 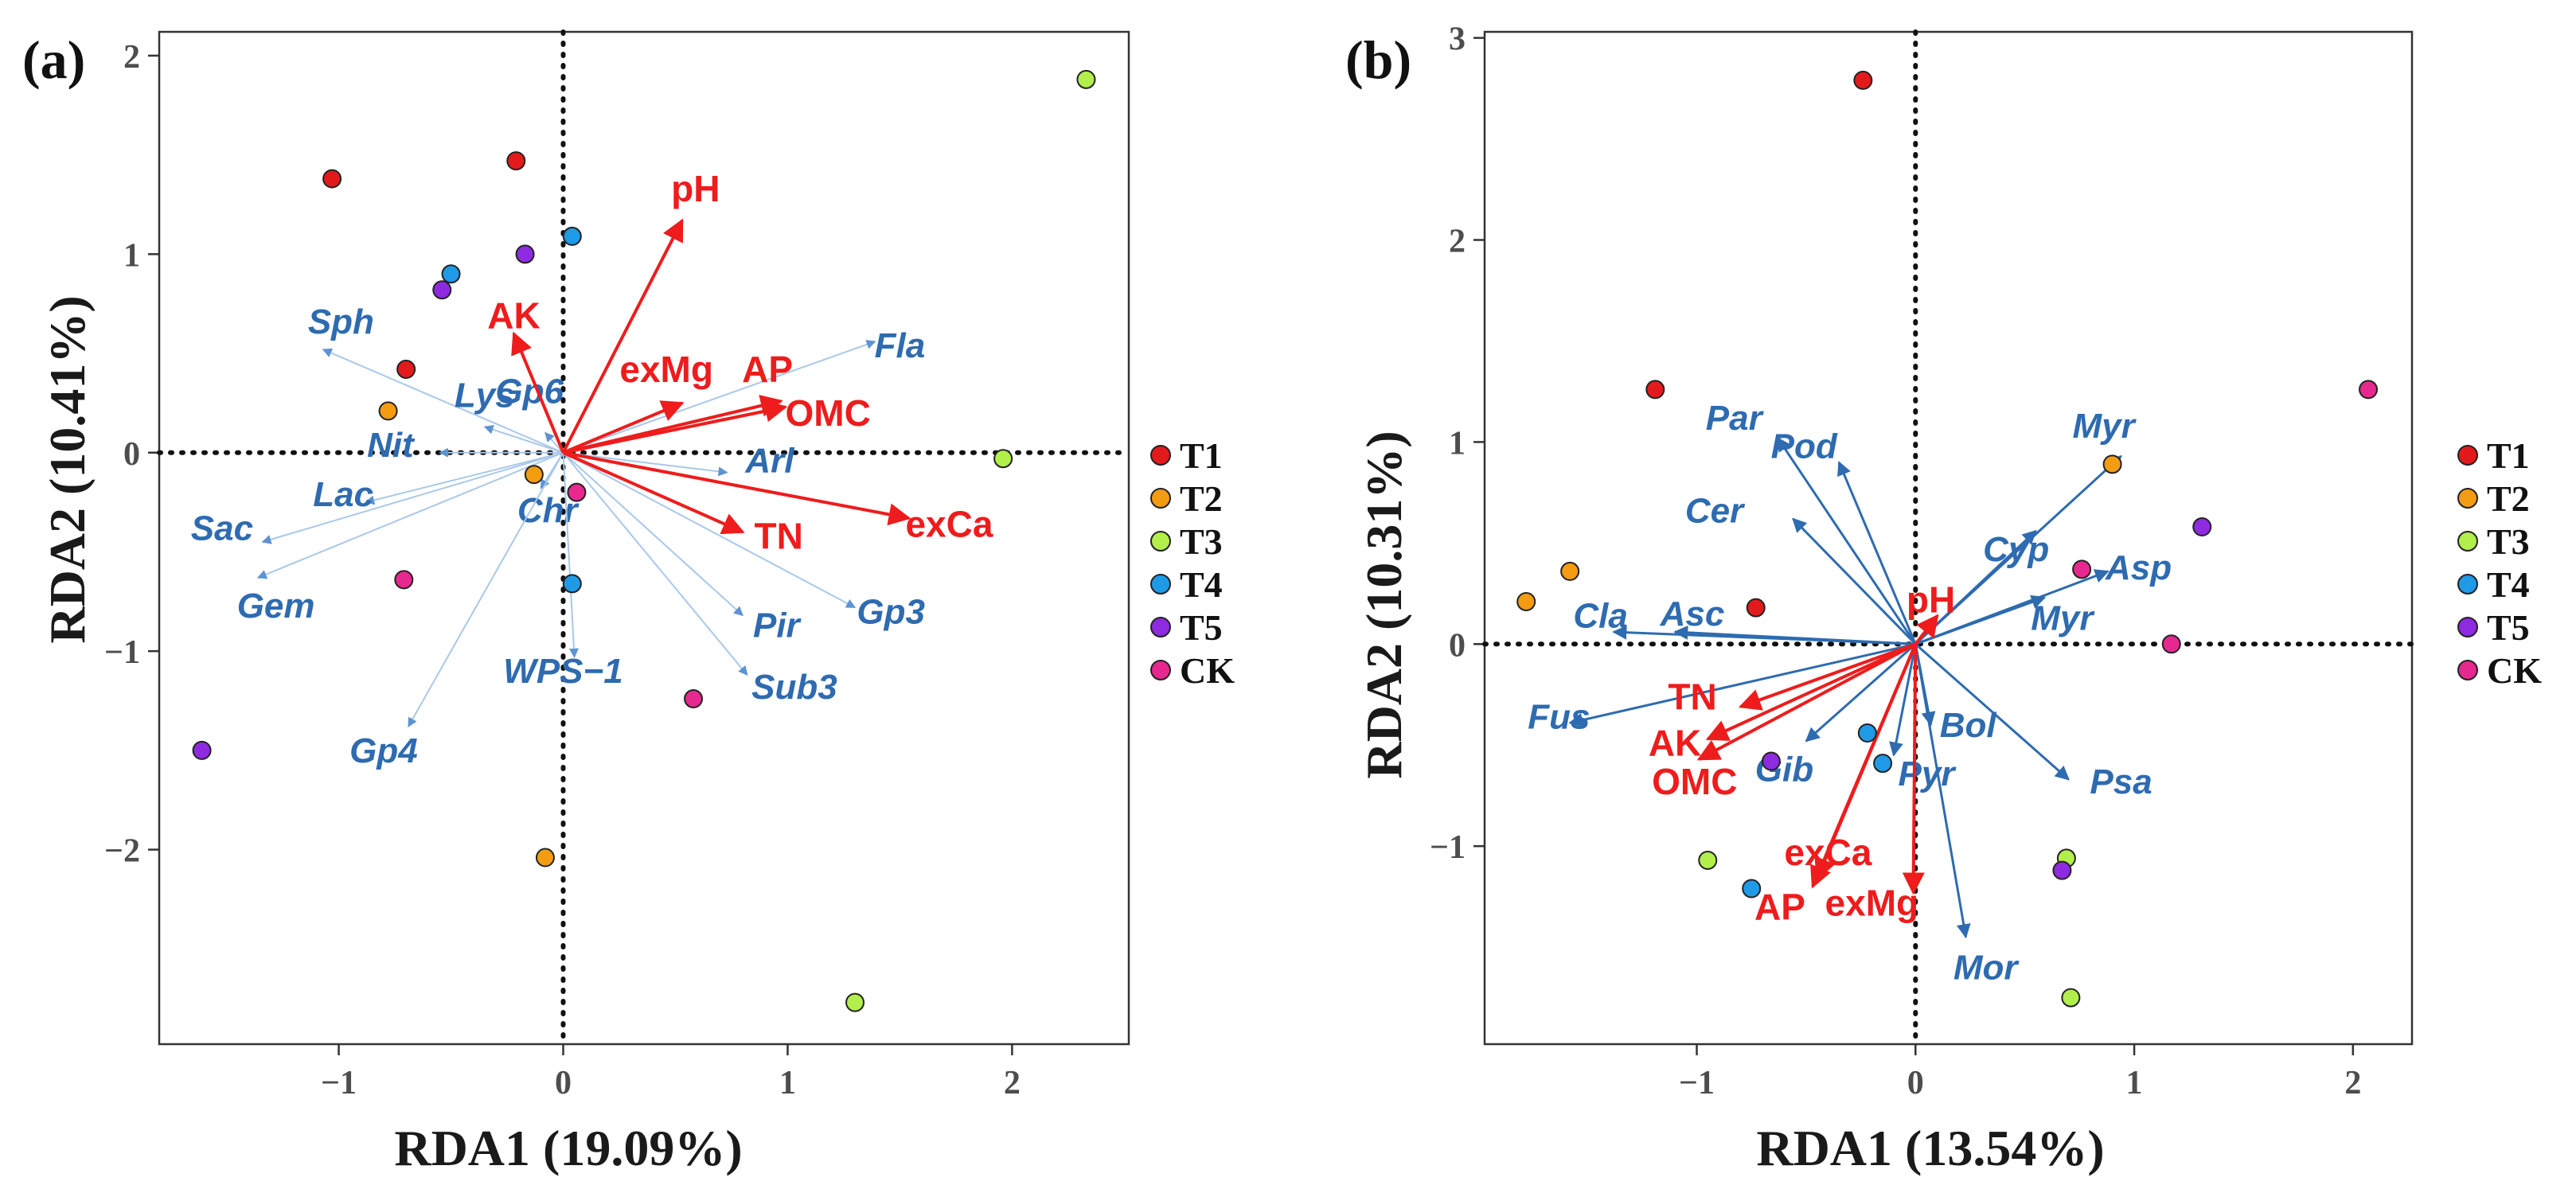 What do you see at coordinates (1160, 584) in the screenshot?
I see `legend-swatch-t4` at bounding box center [1160, 584].